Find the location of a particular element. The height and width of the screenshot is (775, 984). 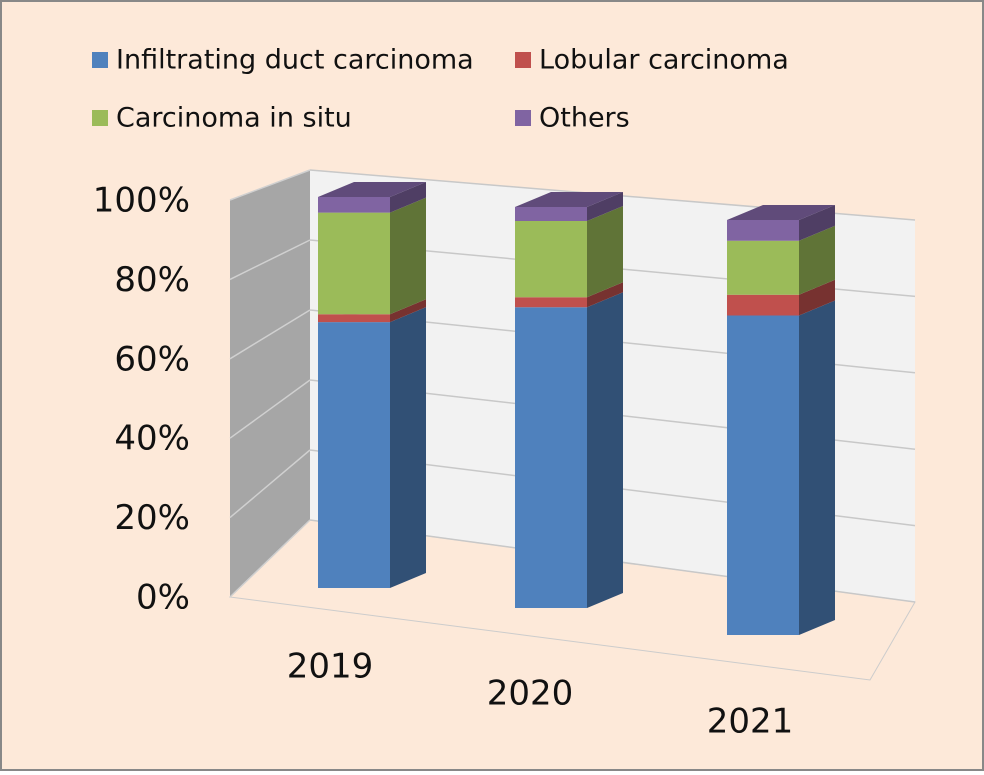

y-tick-label: 80% is located at coordinates (152, 280).